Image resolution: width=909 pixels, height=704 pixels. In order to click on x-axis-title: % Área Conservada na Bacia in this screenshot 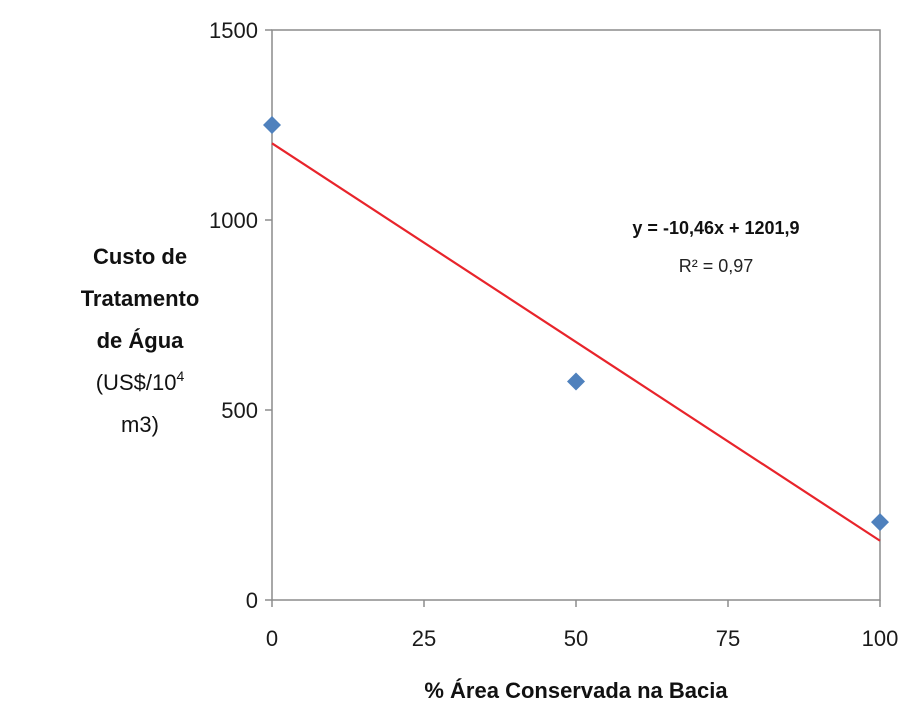, I will do `click(576, 690)`.